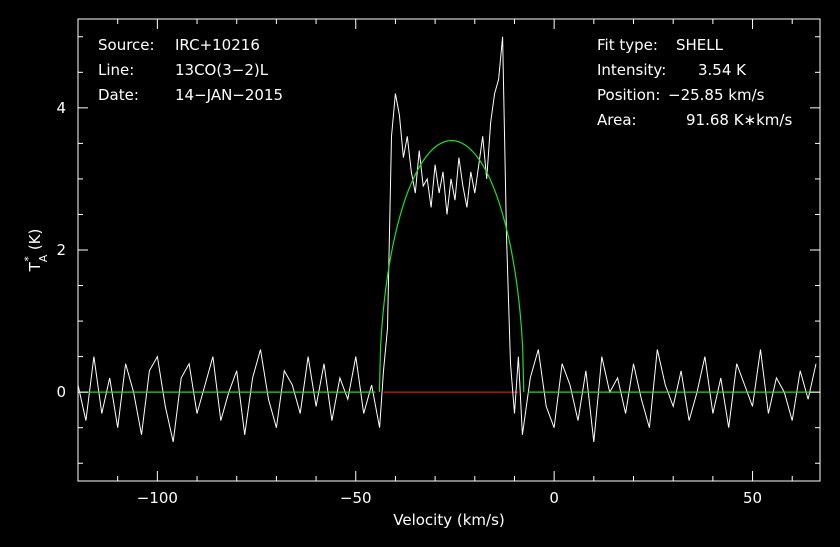 This screenshot has width=840, height=547. I want to click on x-tick-label: 50, so click(752, 498).